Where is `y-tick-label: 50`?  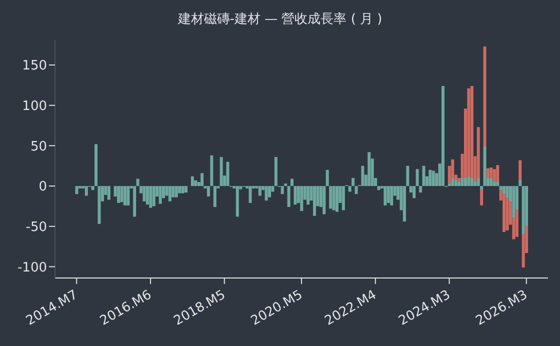
y-tick-label: 50 is located at coordinates (38, 146).